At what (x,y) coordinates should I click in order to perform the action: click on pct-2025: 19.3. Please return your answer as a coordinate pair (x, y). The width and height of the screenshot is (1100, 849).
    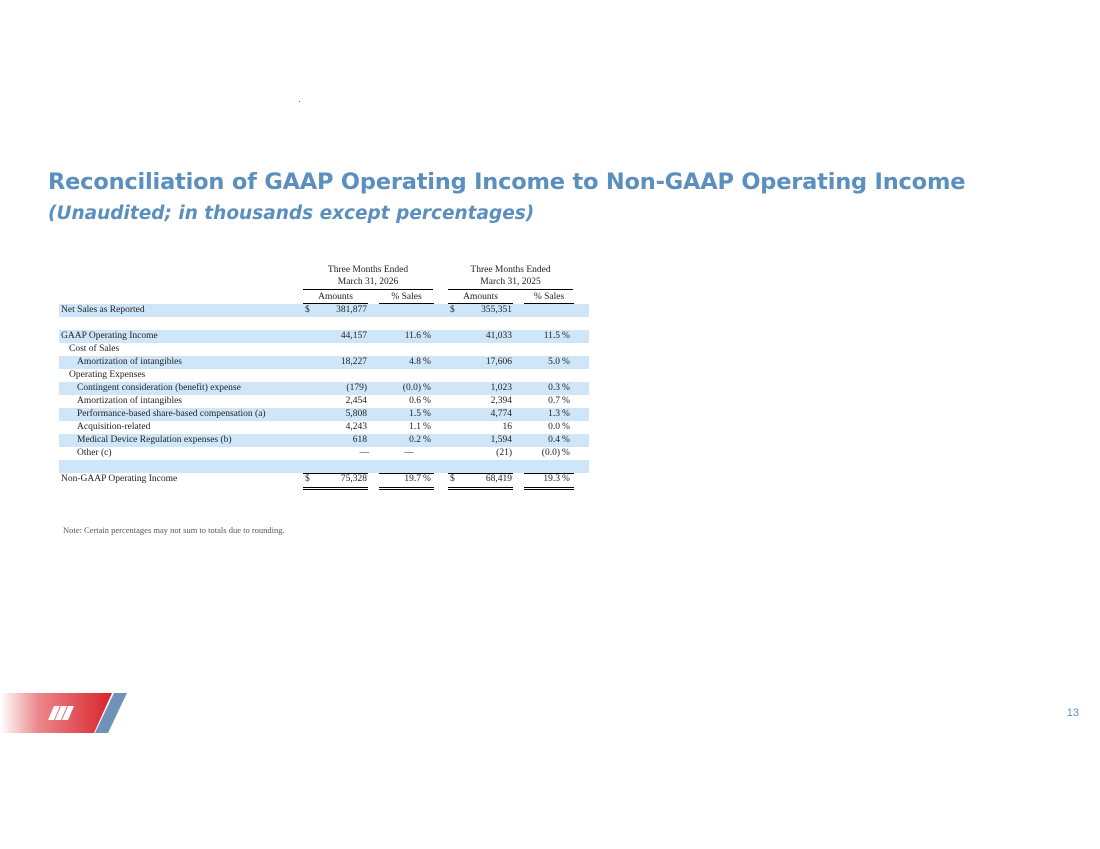
    Looking at the image, I should click on (551, 479).